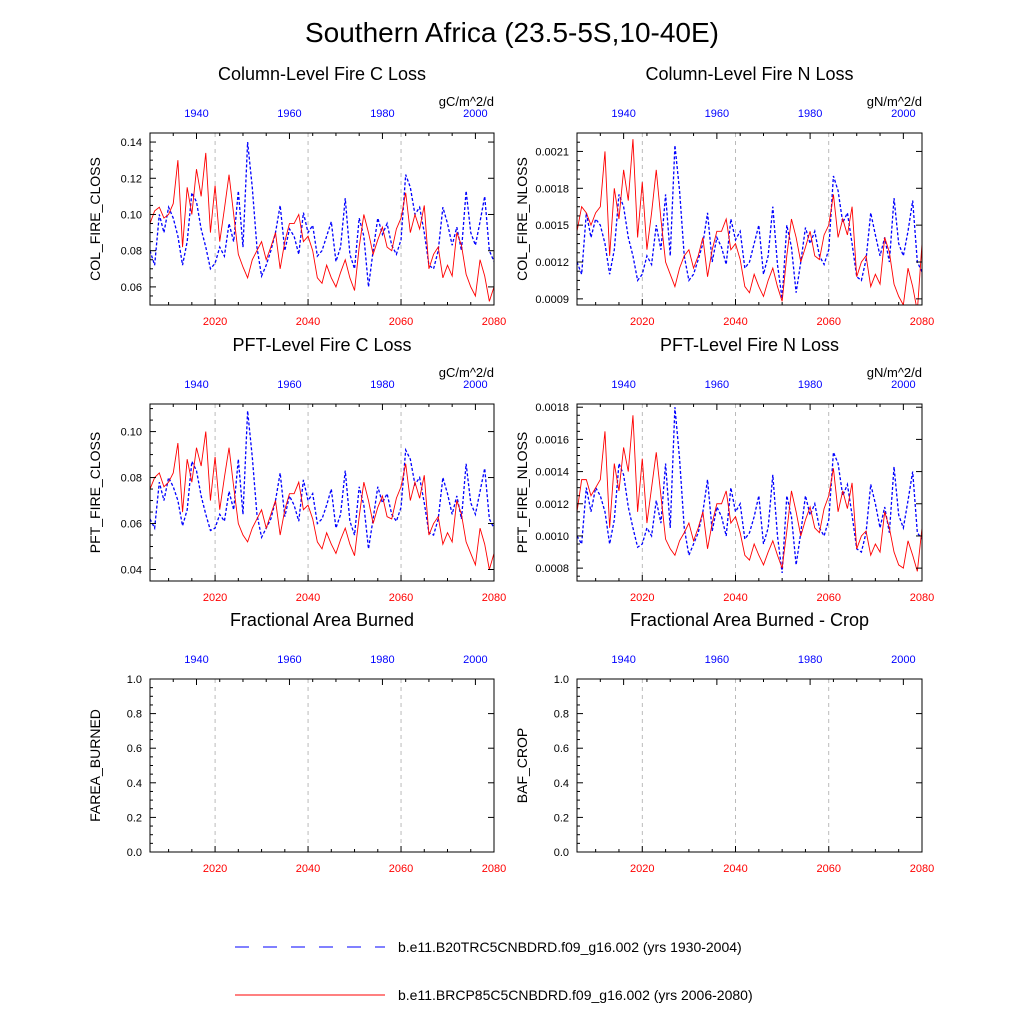 This screenshot has height=1029, width=1024. What do you see at coordinates (322, 620) in the screenshot?
I see `panel-title: Fractional Area Burned` at bounding box center [322, 620].